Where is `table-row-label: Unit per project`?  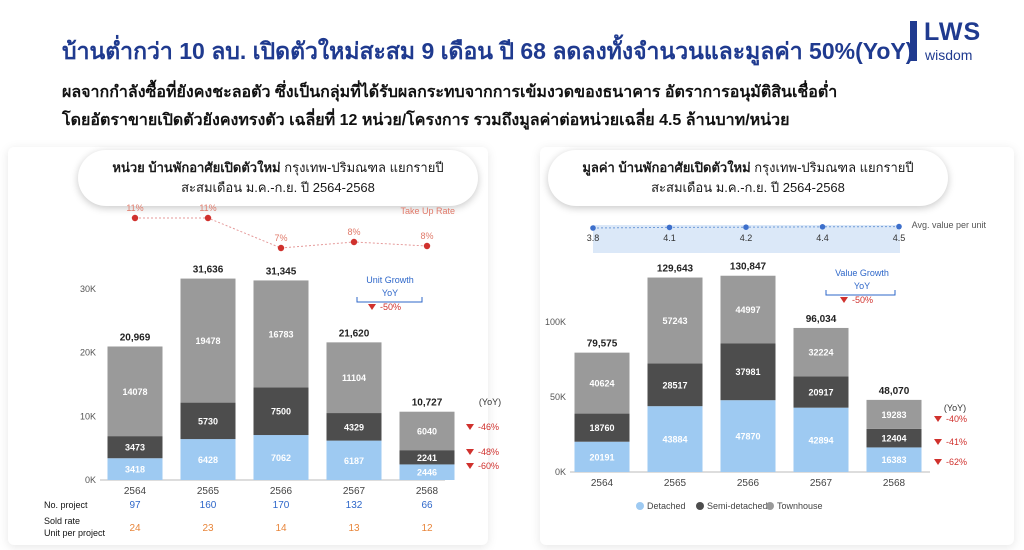
table-row-label: Unit per project is located at coordinates (75, 533).